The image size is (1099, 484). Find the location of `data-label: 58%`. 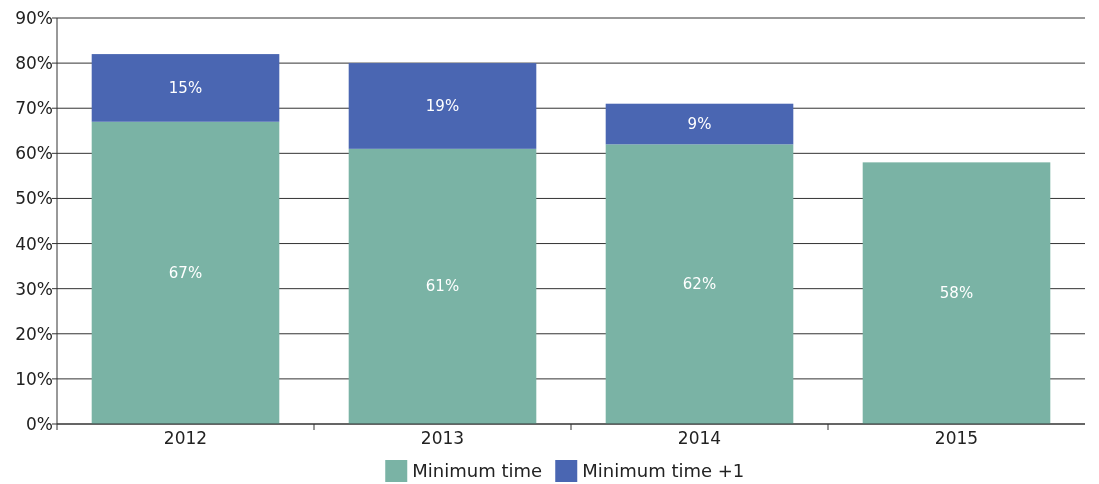

data-label: 58% is located at coordinates (956, 293).